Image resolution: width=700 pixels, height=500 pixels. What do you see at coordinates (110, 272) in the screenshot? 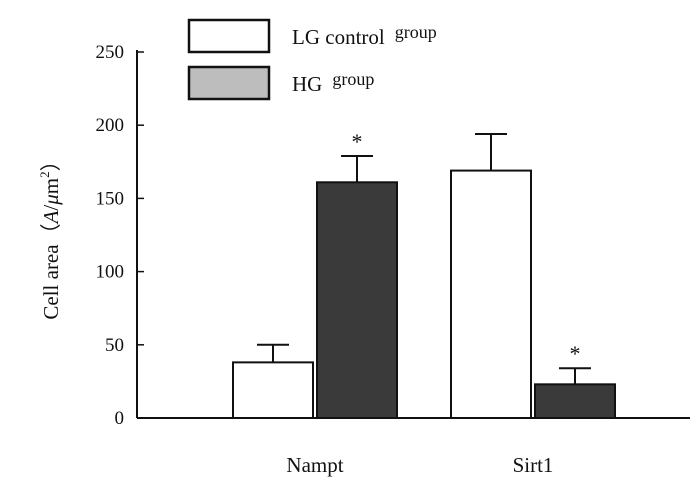
I see `y-tick-label: 100` at bounding box center [110, 272].